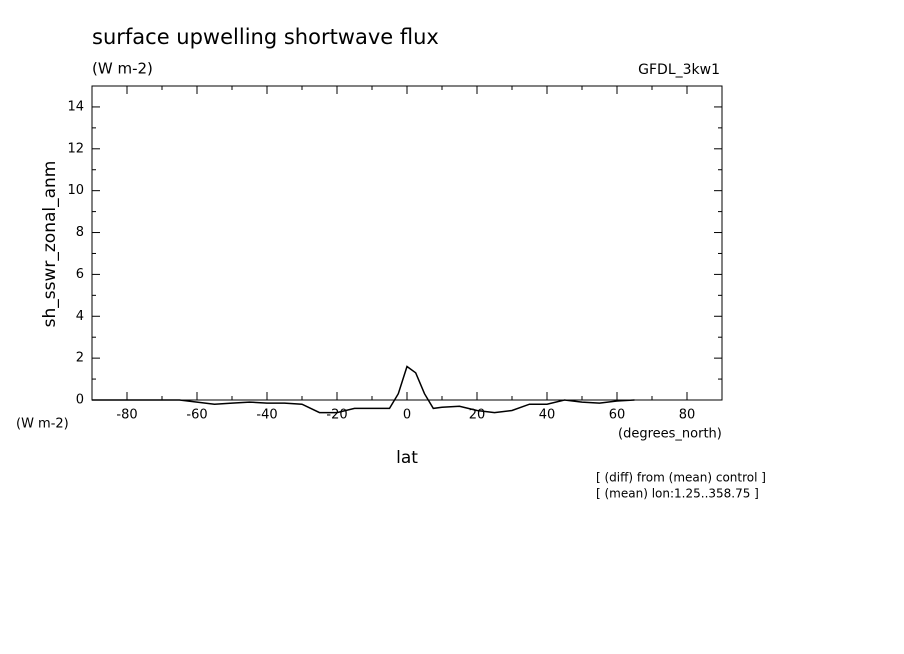 Image resolution: width=904 pixels, height=654 pixels. Describe the element at coordinates (407, 415) in the screenshot. I see `x-tick-label: 0` at that location.